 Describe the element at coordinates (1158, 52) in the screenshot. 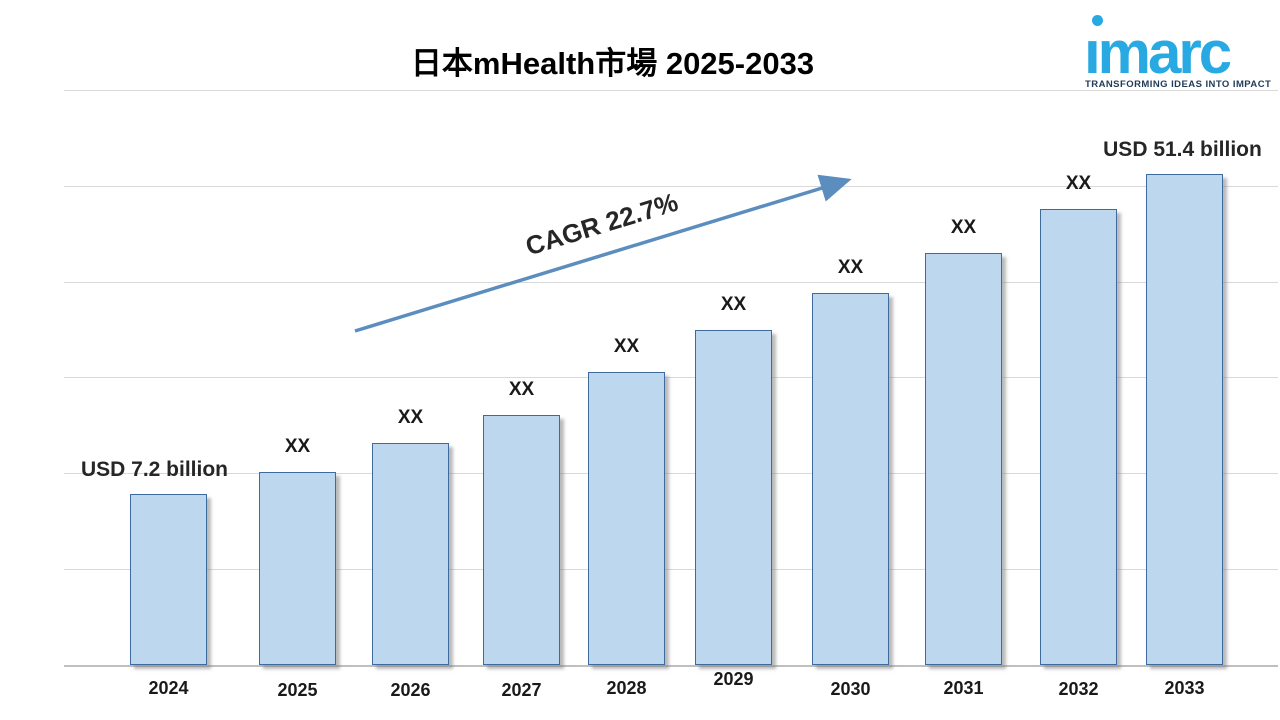

I see `logo-brand-text: ımarc` at that location.